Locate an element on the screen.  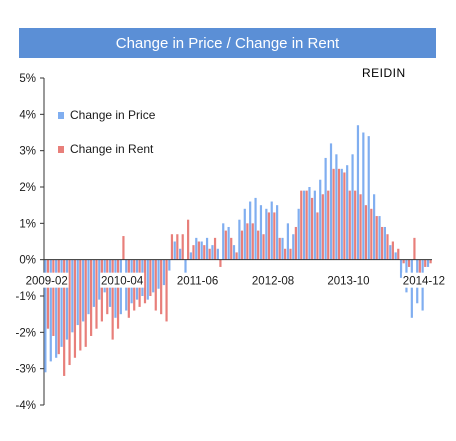
y-tick-label: 0% is located at coordinates (27, 261).